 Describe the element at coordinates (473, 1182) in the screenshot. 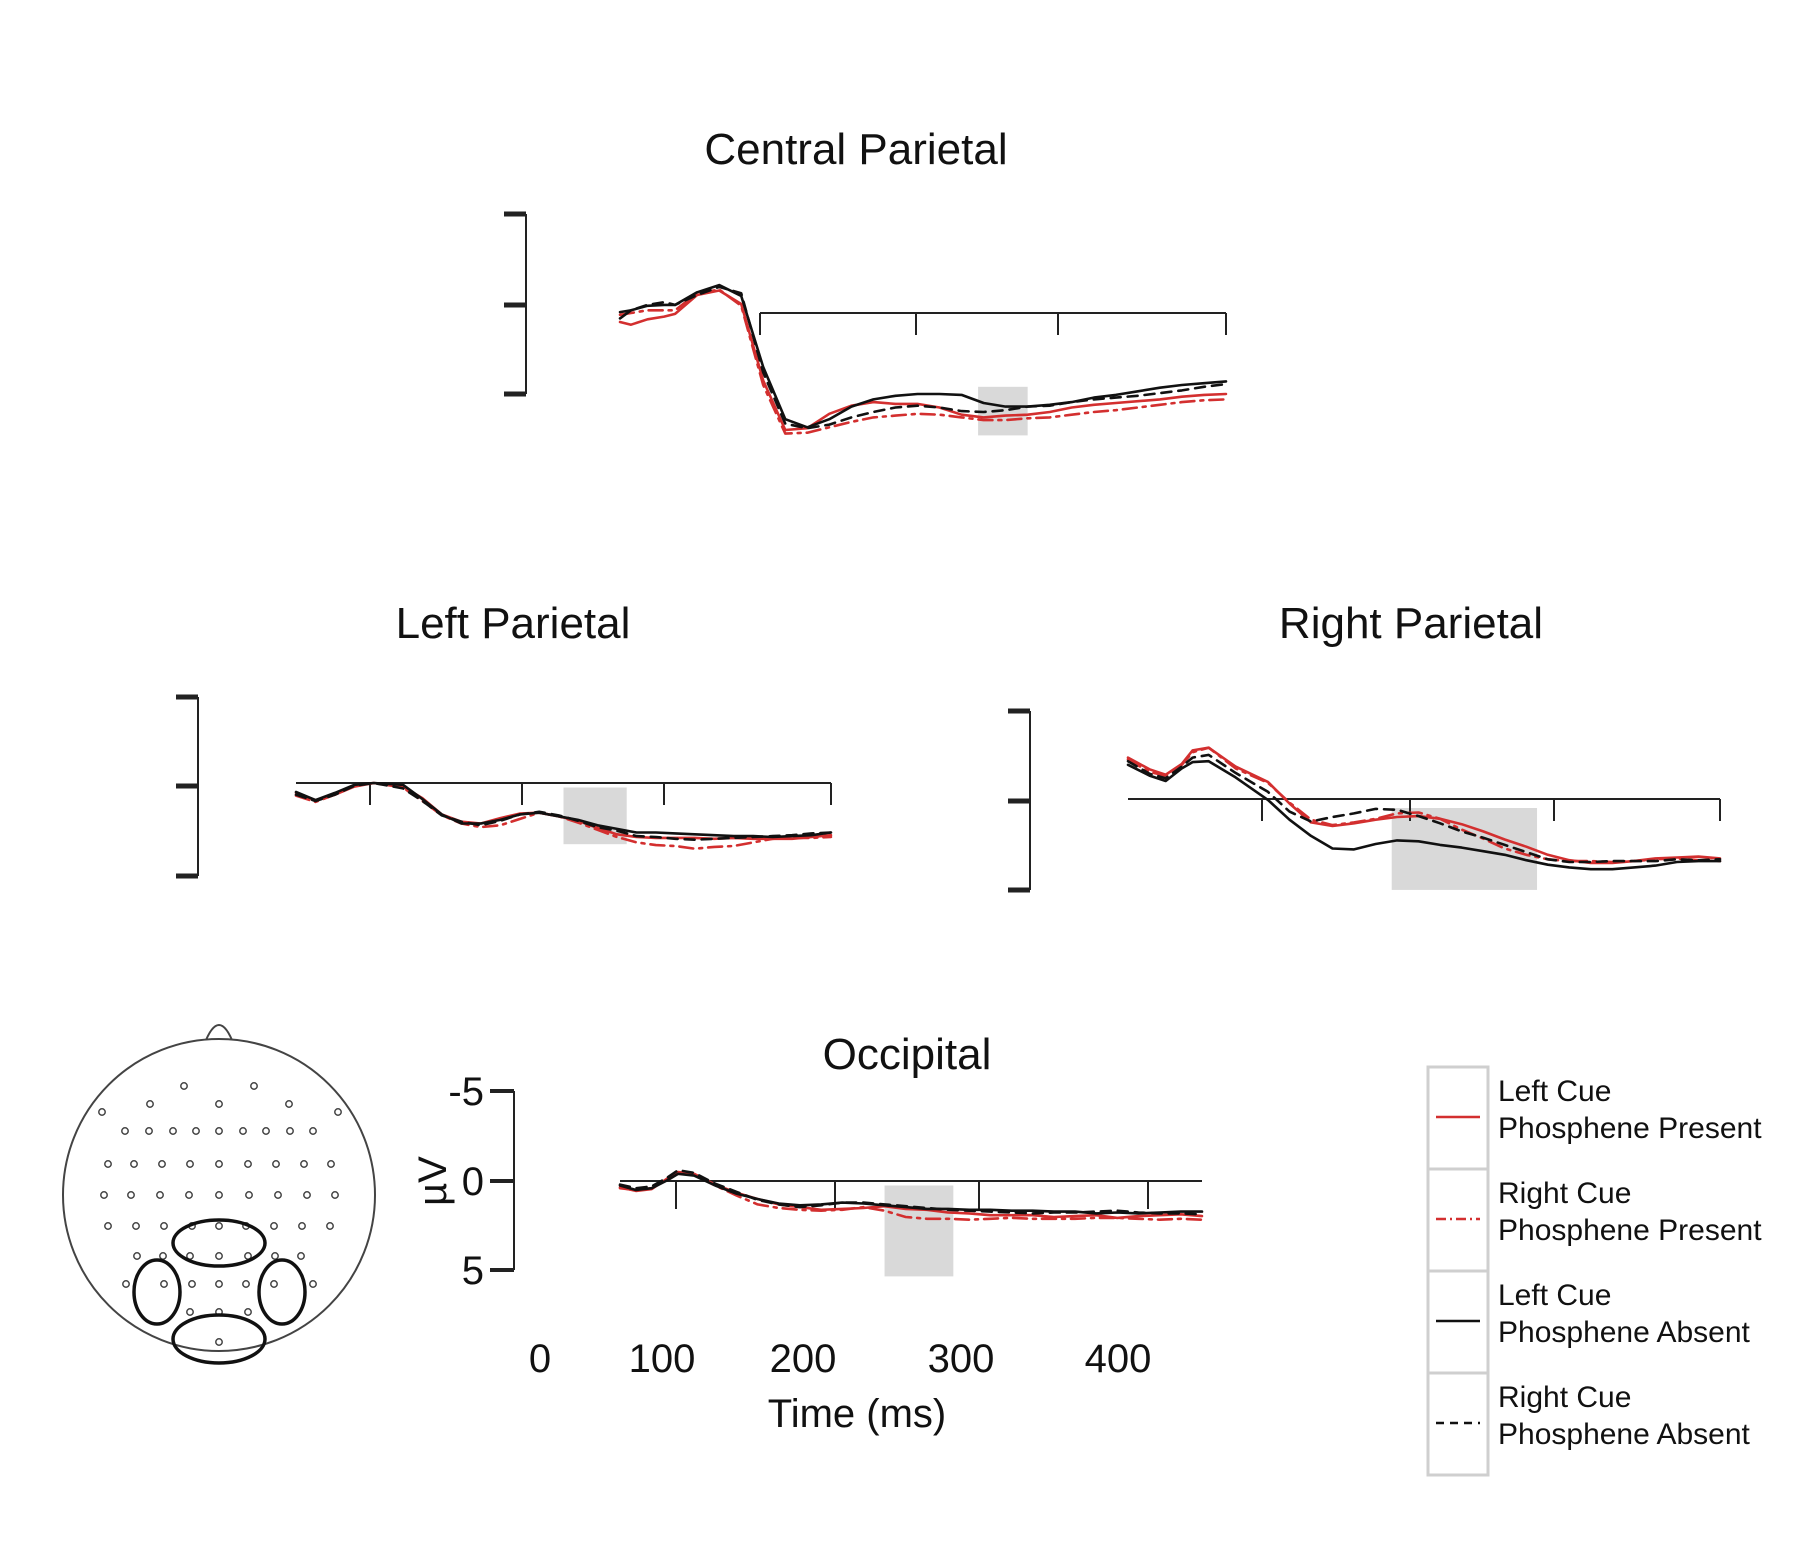

I see `y-tick-label-1: 0` at that location.